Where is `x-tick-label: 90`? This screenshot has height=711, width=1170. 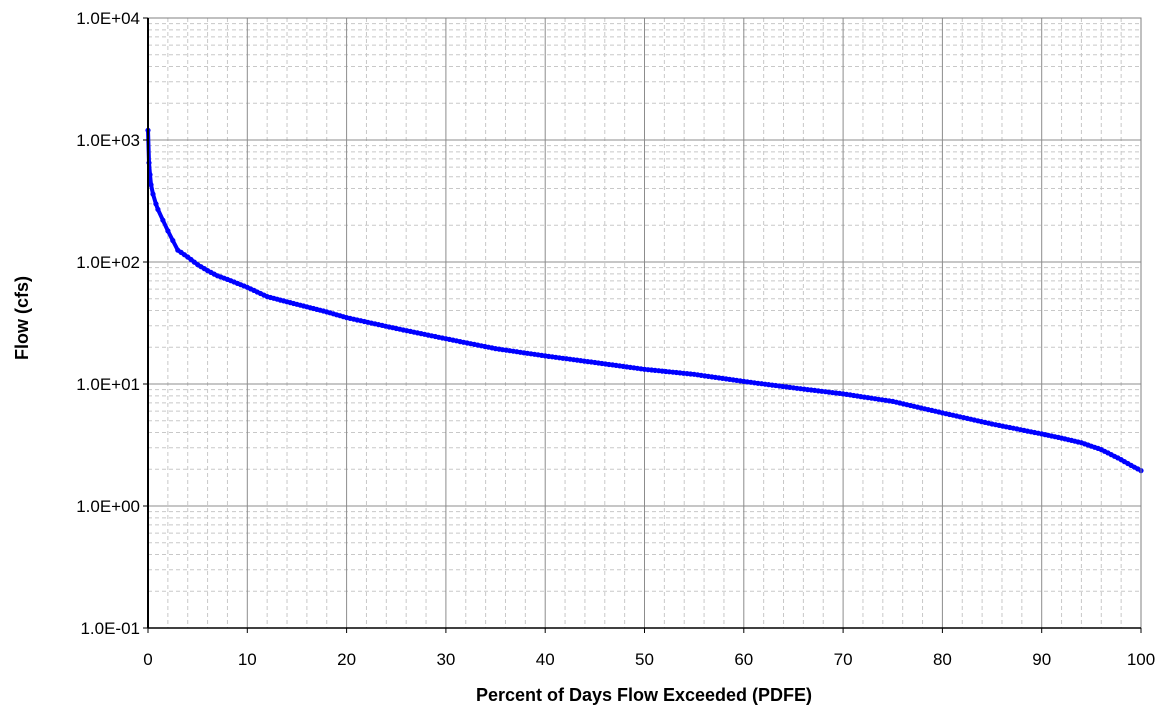 x-tick-label: 90 is located at coordinates (1041, 659).